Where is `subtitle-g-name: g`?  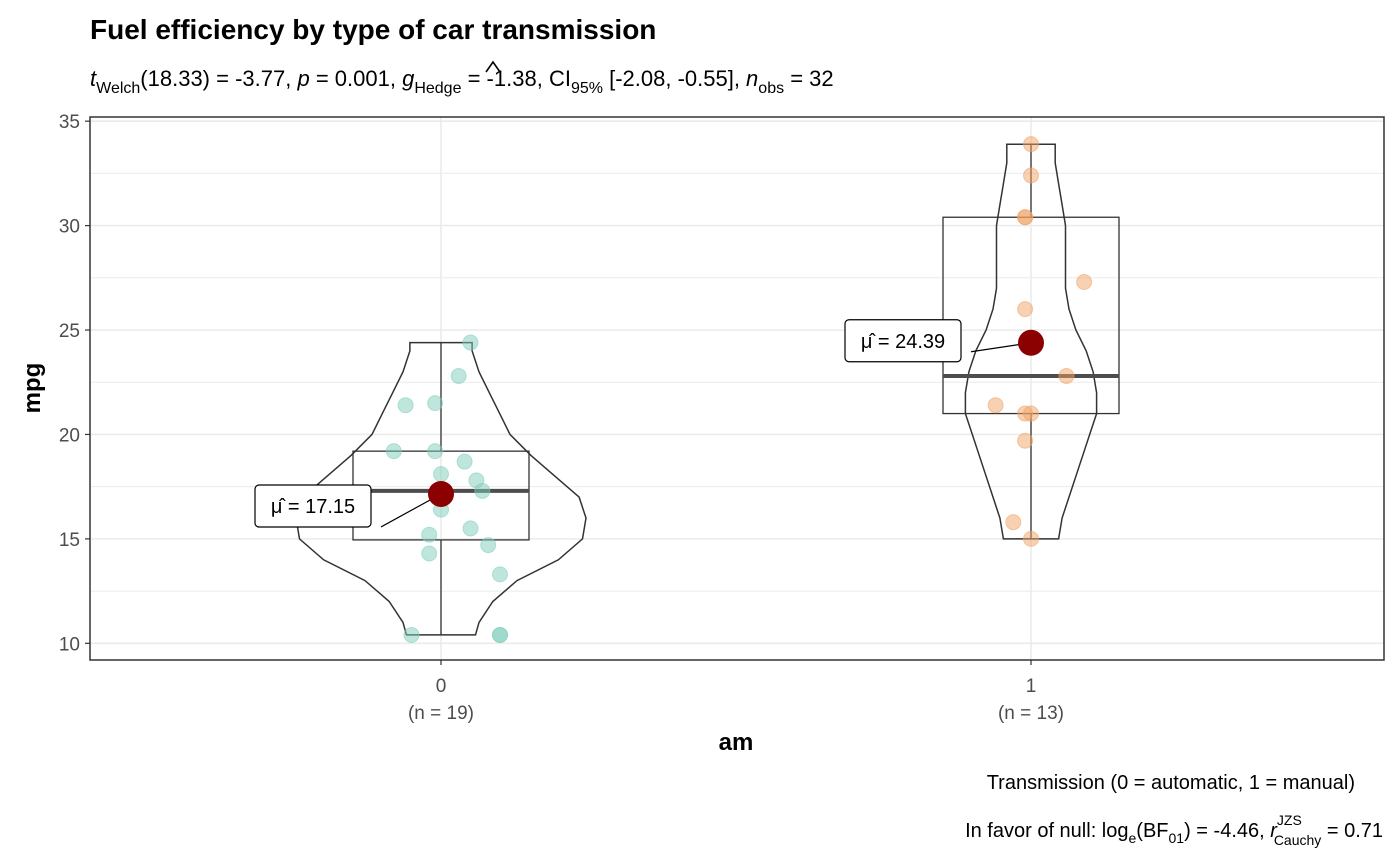
subtitle-g-name: g is located at coordinates (408, 78).